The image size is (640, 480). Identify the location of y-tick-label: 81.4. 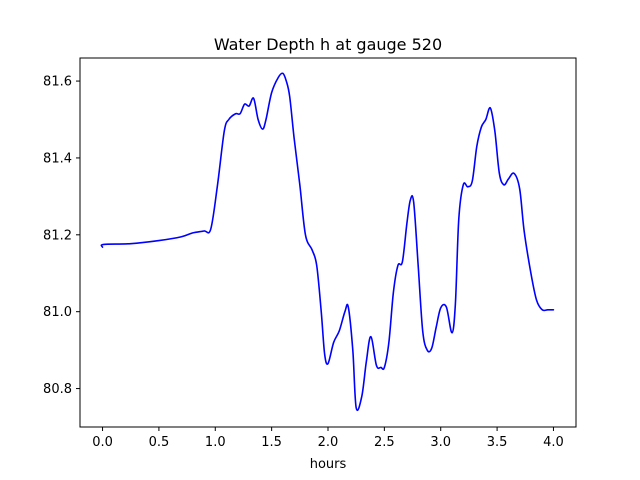
(57, 158).